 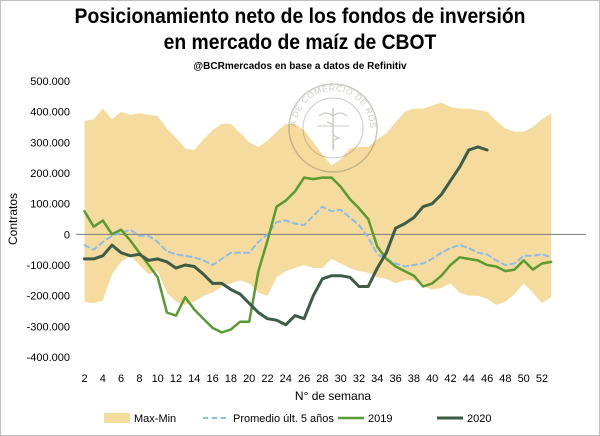 I want to click on x-tick-label: 22, so click(x=267, y=379).